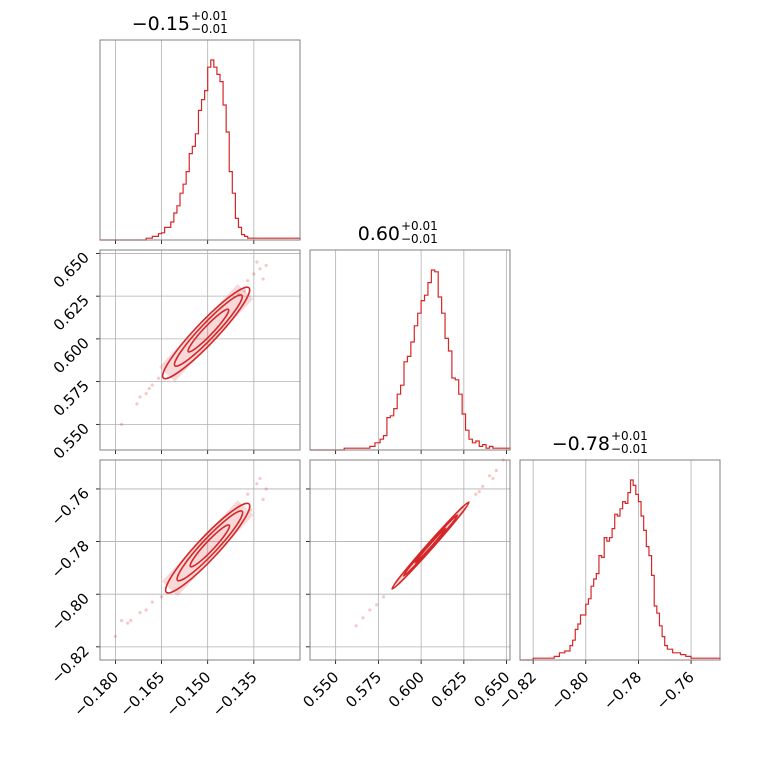 The image size is (760, 760). Describe the element at coordinates (449, 689) in the screenshot. I see `x-tick-label: 0.625` at that location.